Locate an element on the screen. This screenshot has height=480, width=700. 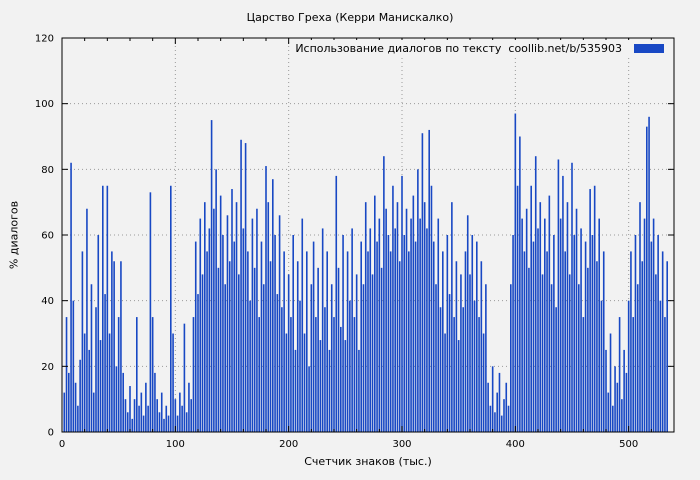
svg-text: 400 is located at coordinates (515, 444).